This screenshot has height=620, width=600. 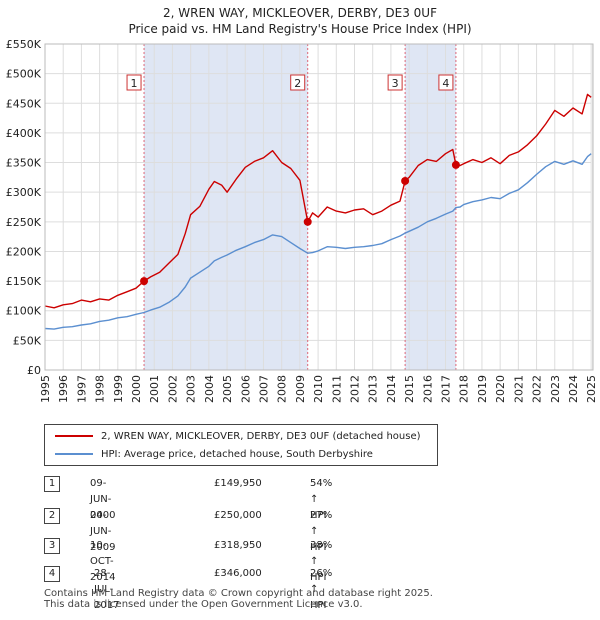 I want to click on y-tick-label: £250K, so click(x=24, y=222).